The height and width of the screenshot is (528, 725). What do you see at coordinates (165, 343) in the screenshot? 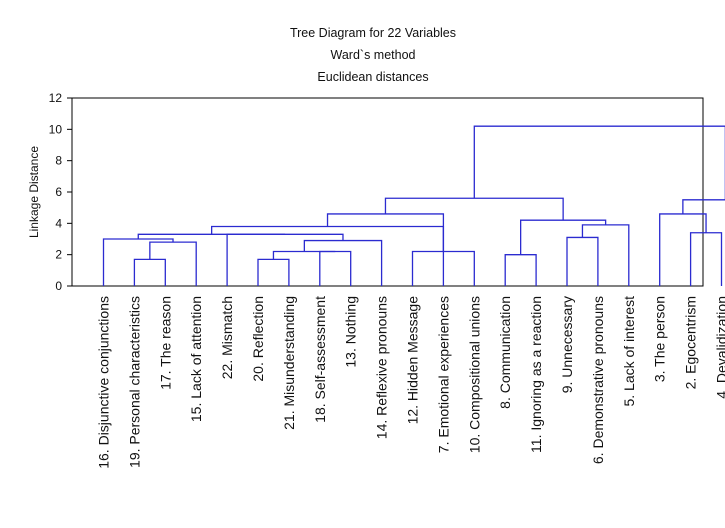
I see `leaf-label: 17. The reason` at bounding box center [165, 343].